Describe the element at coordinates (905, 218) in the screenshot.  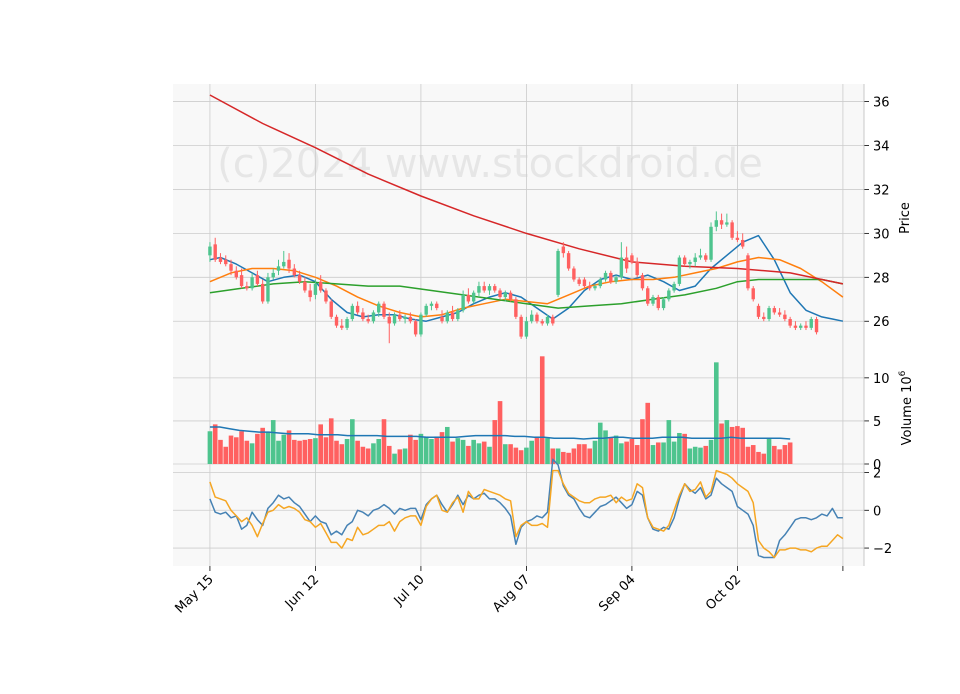
I see `price-axis-label: Price` at that location.